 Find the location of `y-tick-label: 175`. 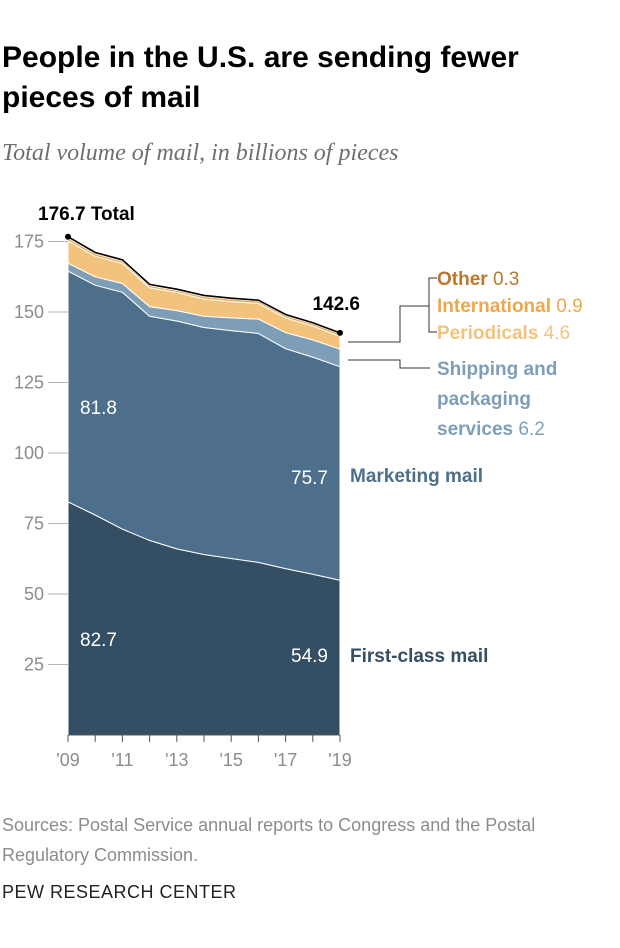

y-tick-label: 175 is located at coordinates (29, 242).